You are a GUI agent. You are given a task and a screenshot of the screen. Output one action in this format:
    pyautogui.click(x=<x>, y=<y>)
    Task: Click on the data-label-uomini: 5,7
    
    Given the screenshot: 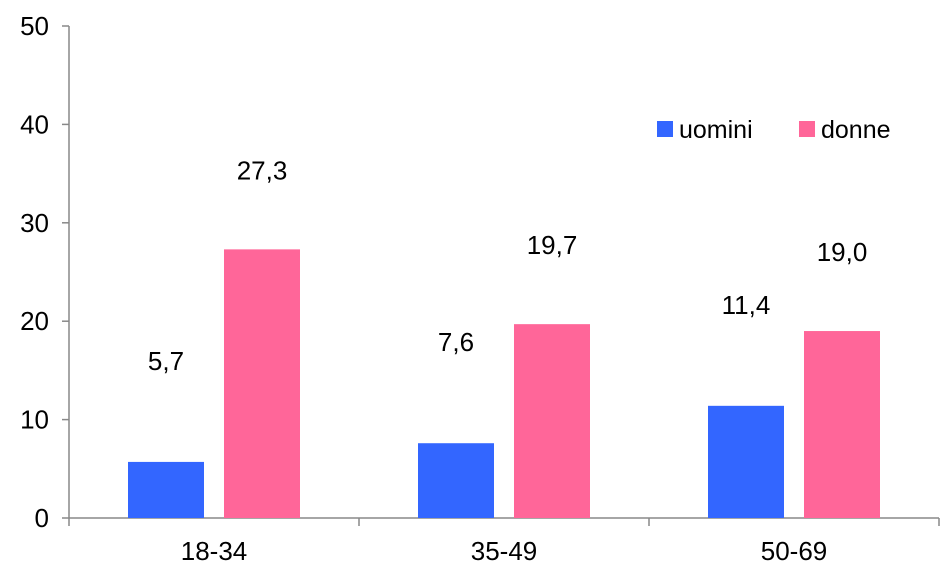 What is the action you would take?
    pyautogui.click(x=166, y=361)
    